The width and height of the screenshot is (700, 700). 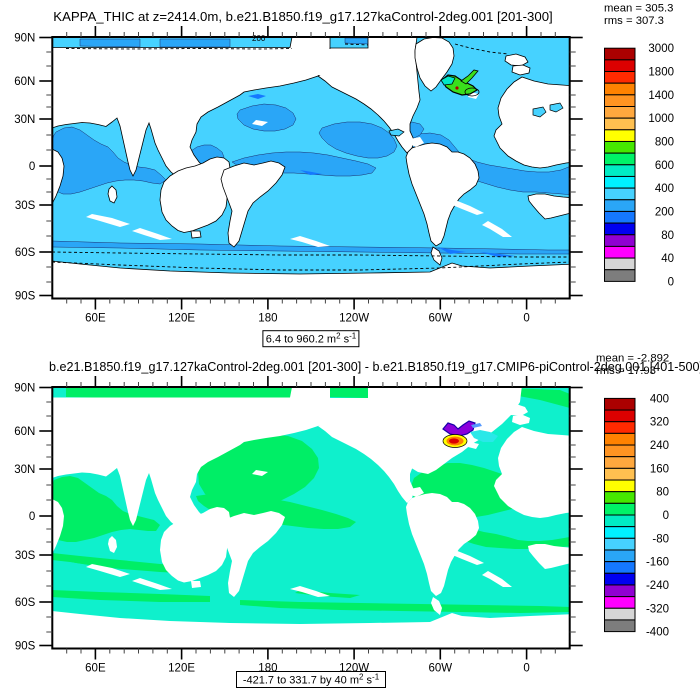 What do you see at coordinates (626, 371) in the screenshot?
I see `svg-text: rms = 17.93` at bounding box center [626, 371].